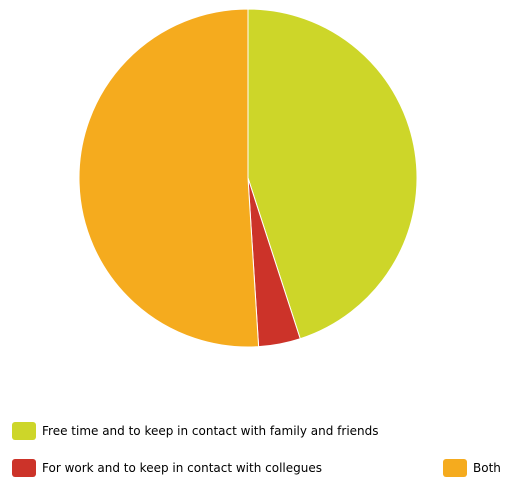 This screenshot has width=512, height=479. Describe the element at coordinates (487, 468) in the screenshot. I see `legend-label-both: Both` at that location.